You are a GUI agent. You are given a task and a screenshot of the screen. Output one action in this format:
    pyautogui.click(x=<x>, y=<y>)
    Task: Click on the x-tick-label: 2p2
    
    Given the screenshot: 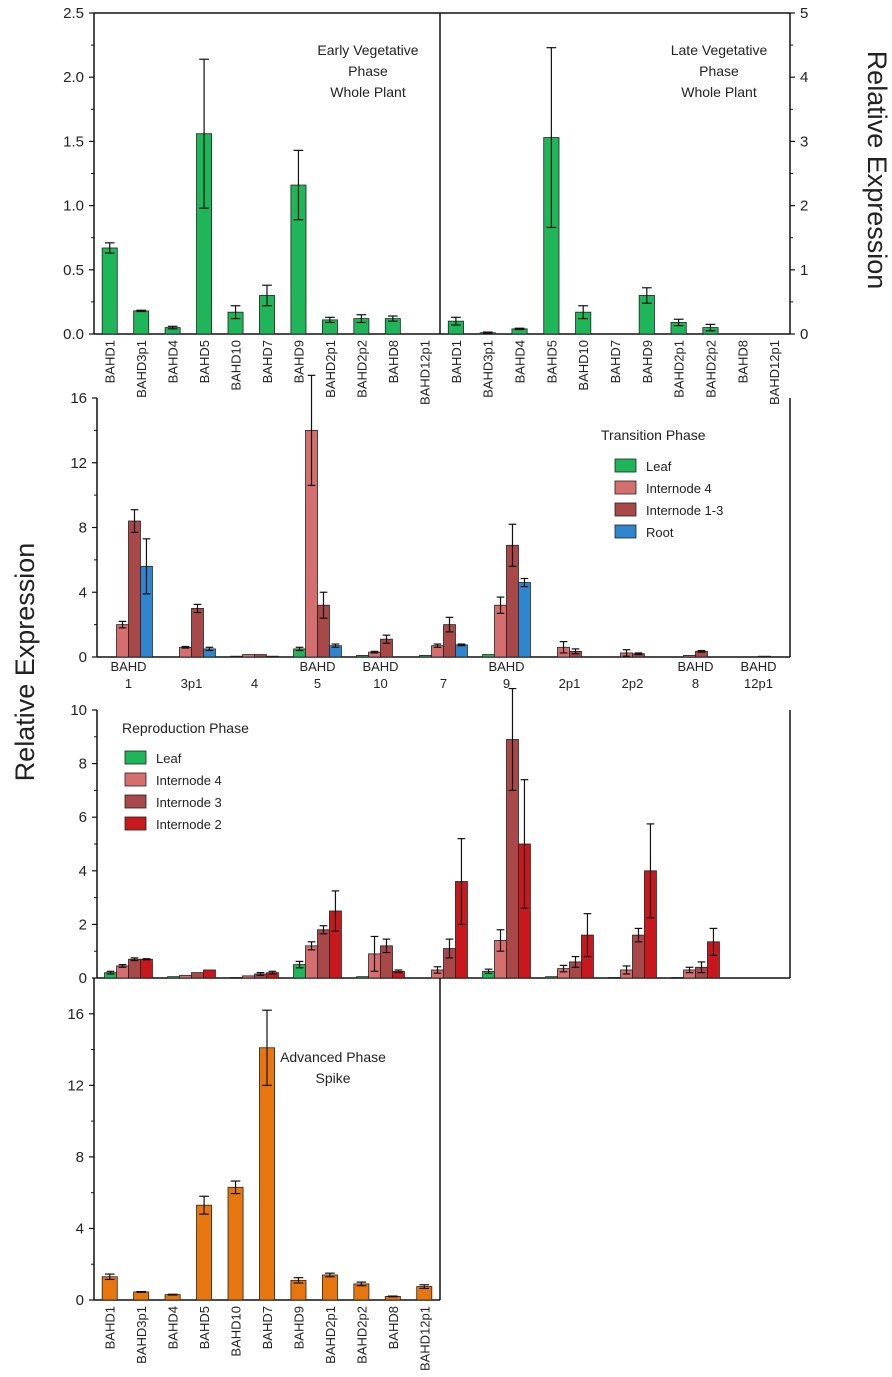 What is the action you would take?
    pyautogui.click(x=633, y=683)
    